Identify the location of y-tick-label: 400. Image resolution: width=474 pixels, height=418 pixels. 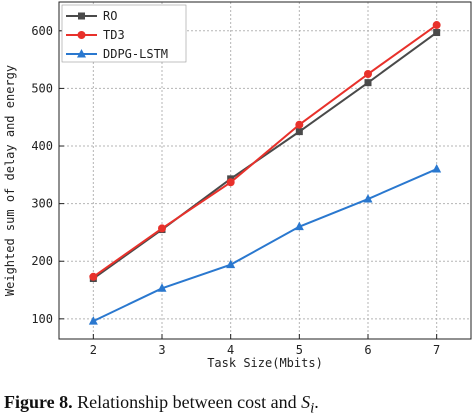
(42, 146).